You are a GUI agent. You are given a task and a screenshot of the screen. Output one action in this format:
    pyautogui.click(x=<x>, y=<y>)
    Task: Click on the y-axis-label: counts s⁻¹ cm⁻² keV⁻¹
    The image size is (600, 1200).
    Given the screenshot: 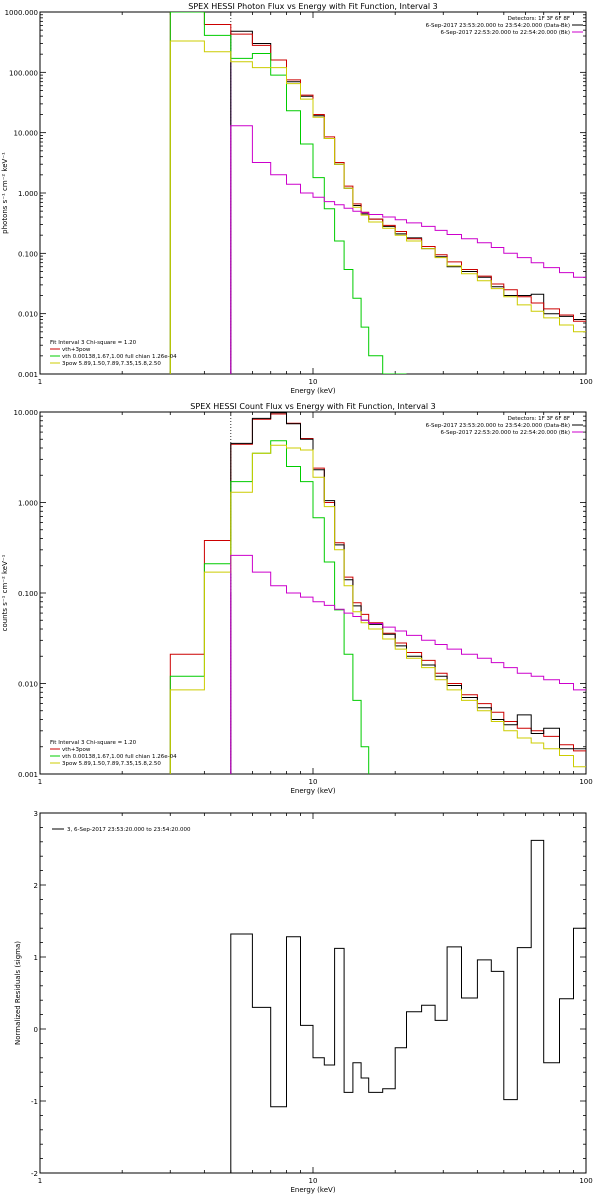 What is the action you would take?
    pyautogui.click(x=5, y=592)
    